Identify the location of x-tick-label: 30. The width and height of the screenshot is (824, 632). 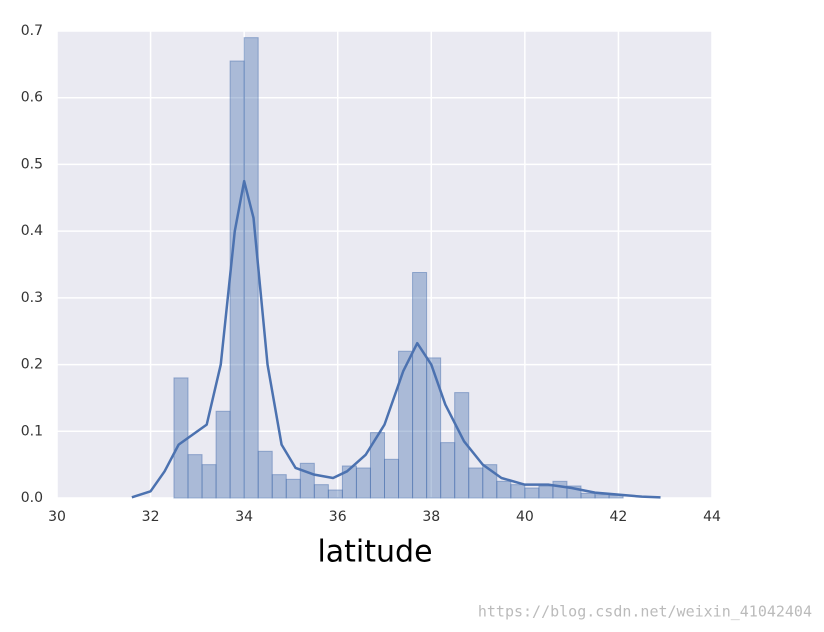
(57, 517).